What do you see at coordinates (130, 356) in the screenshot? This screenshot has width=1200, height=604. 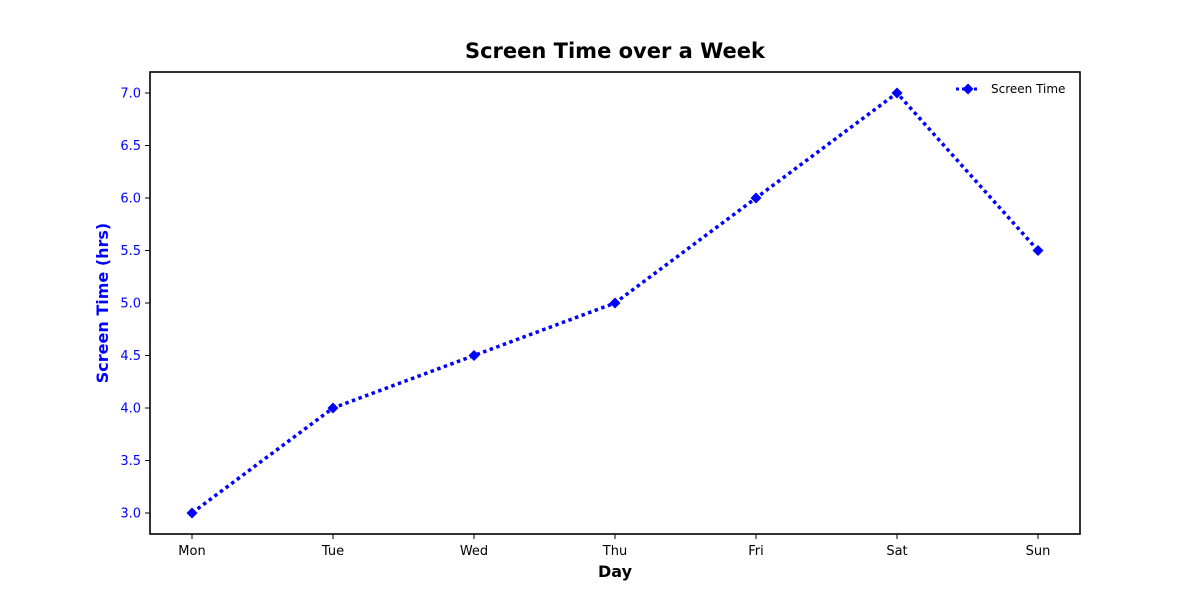 I see `y-tick-label: 4.5` at bounding box center [130, 356].